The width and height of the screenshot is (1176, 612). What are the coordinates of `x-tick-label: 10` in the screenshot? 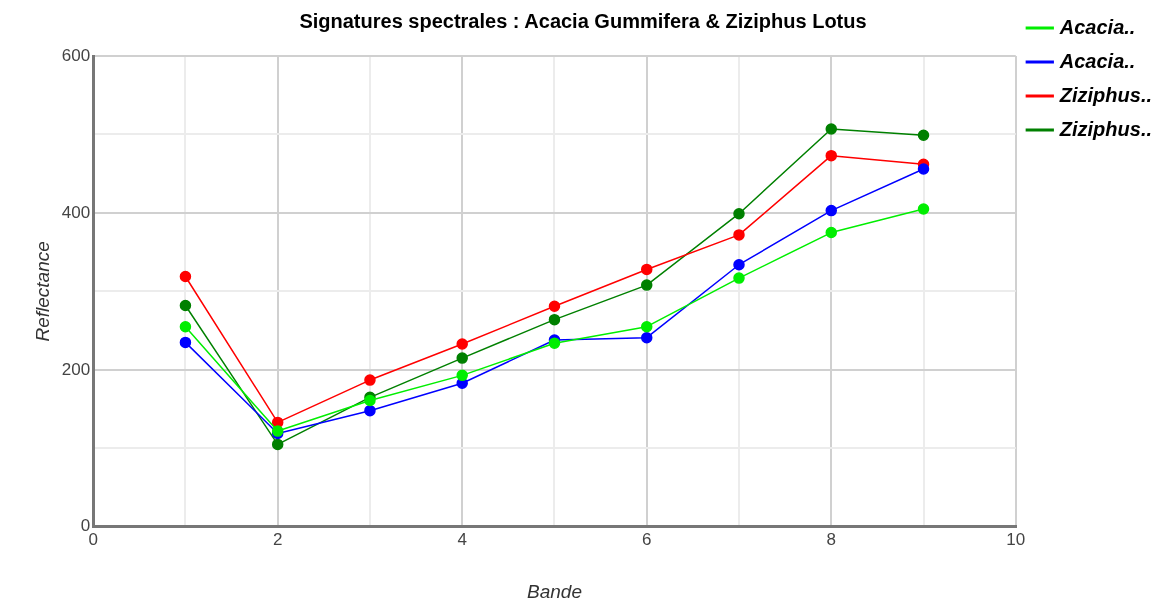 It's located at (1016, 539).